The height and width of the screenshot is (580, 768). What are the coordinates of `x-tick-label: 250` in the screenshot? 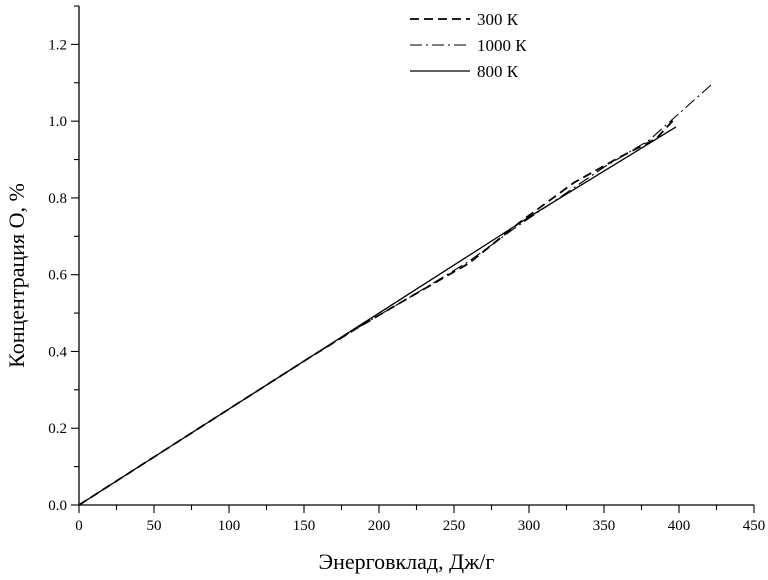 It's located at (454, 526).